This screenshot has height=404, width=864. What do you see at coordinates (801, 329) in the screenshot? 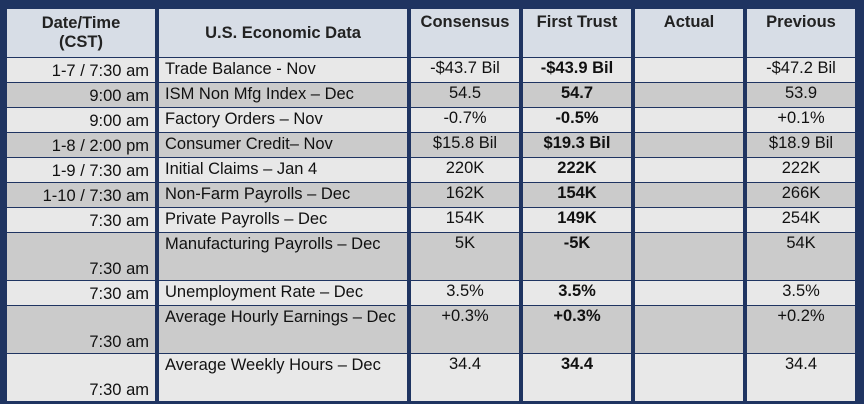
I see `cell-previous: +0.2%` at bounding box center [801, 329].